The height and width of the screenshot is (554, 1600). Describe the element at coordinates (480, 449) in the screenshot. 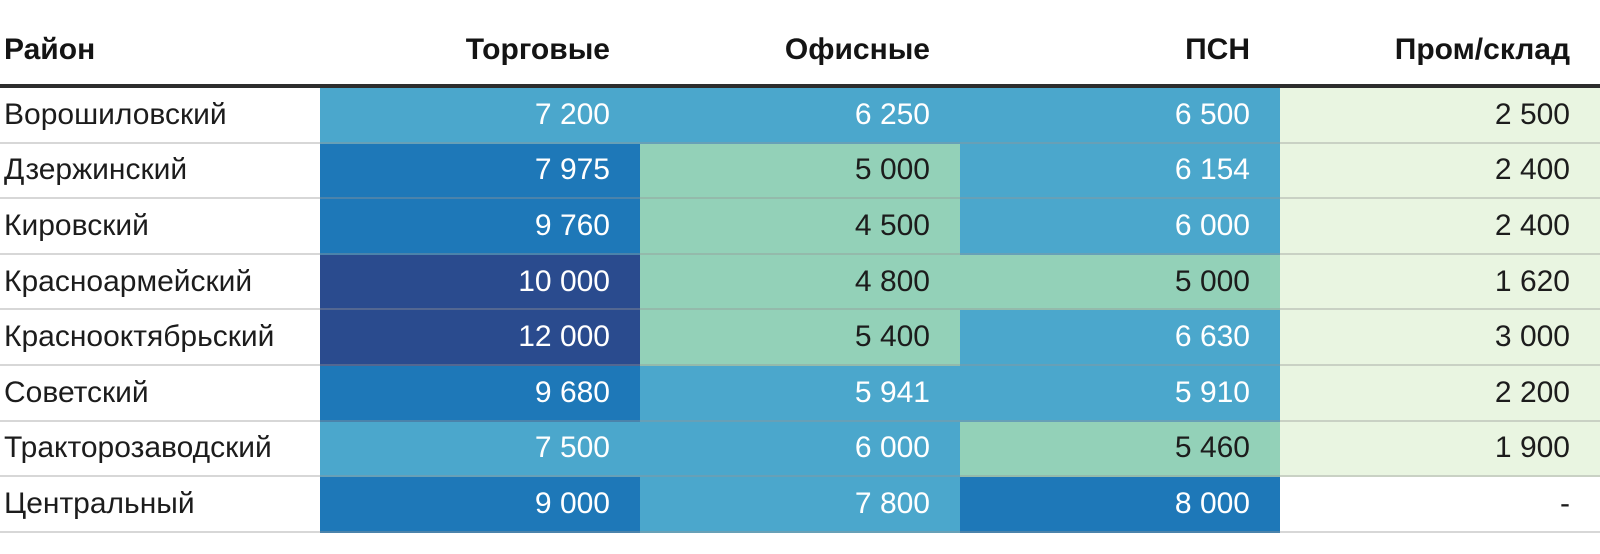

I see `price-cell: 7 500` at that location.